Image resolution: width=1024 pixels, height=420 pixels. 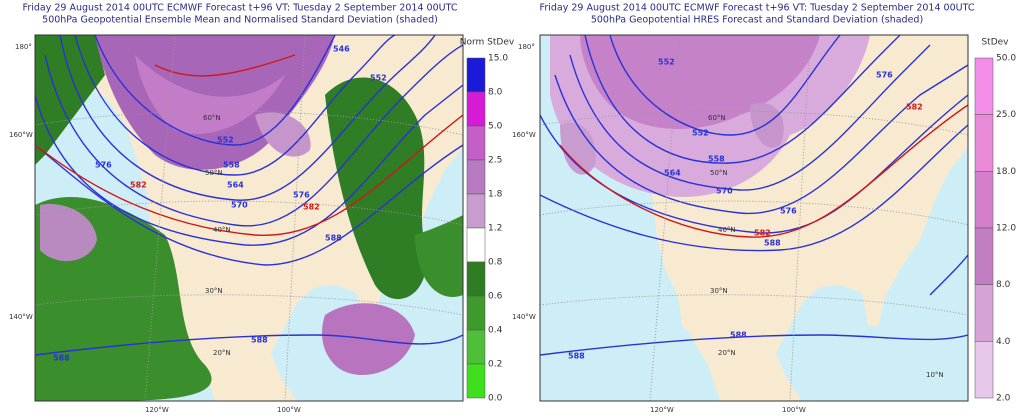 What do you see at coordinates (341, 49) in the screenshot?
I see `contour-label: 546` at bounding box center [341, 49].